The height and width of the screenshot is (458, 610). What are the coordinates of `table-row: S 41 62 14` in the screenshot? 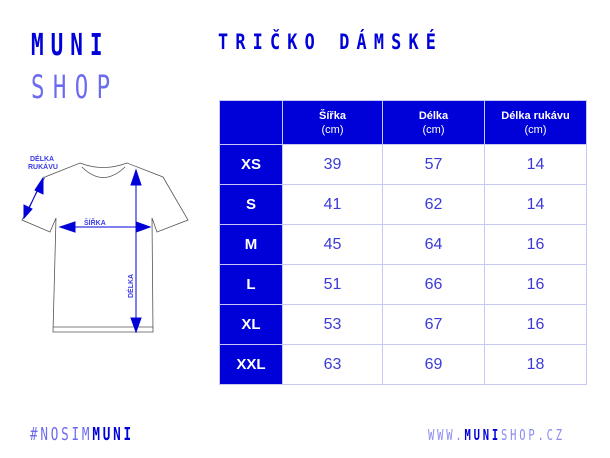 It's located at (403, 204).